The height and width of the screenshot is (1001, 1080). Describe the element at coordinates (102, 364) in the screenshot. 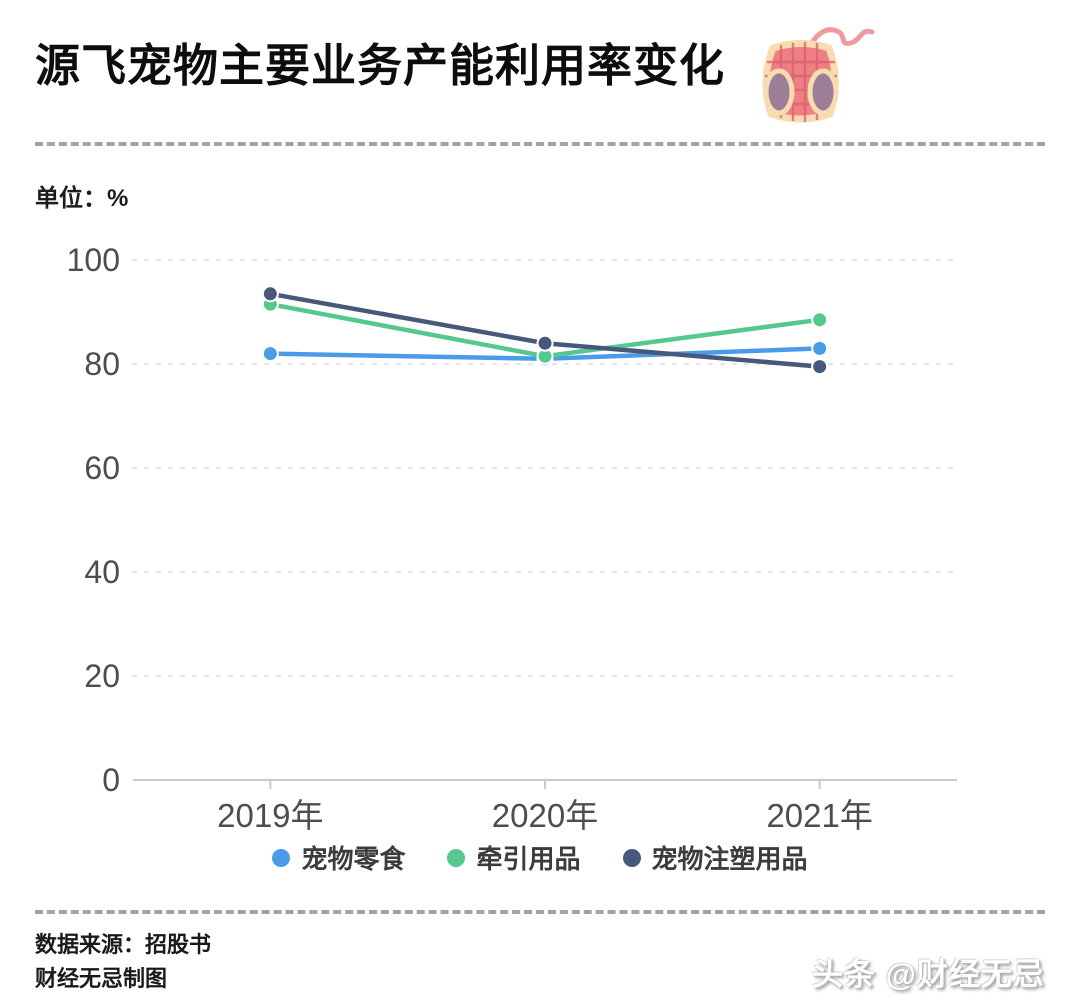

I see `y-axis-tick-label: 80` at that location.